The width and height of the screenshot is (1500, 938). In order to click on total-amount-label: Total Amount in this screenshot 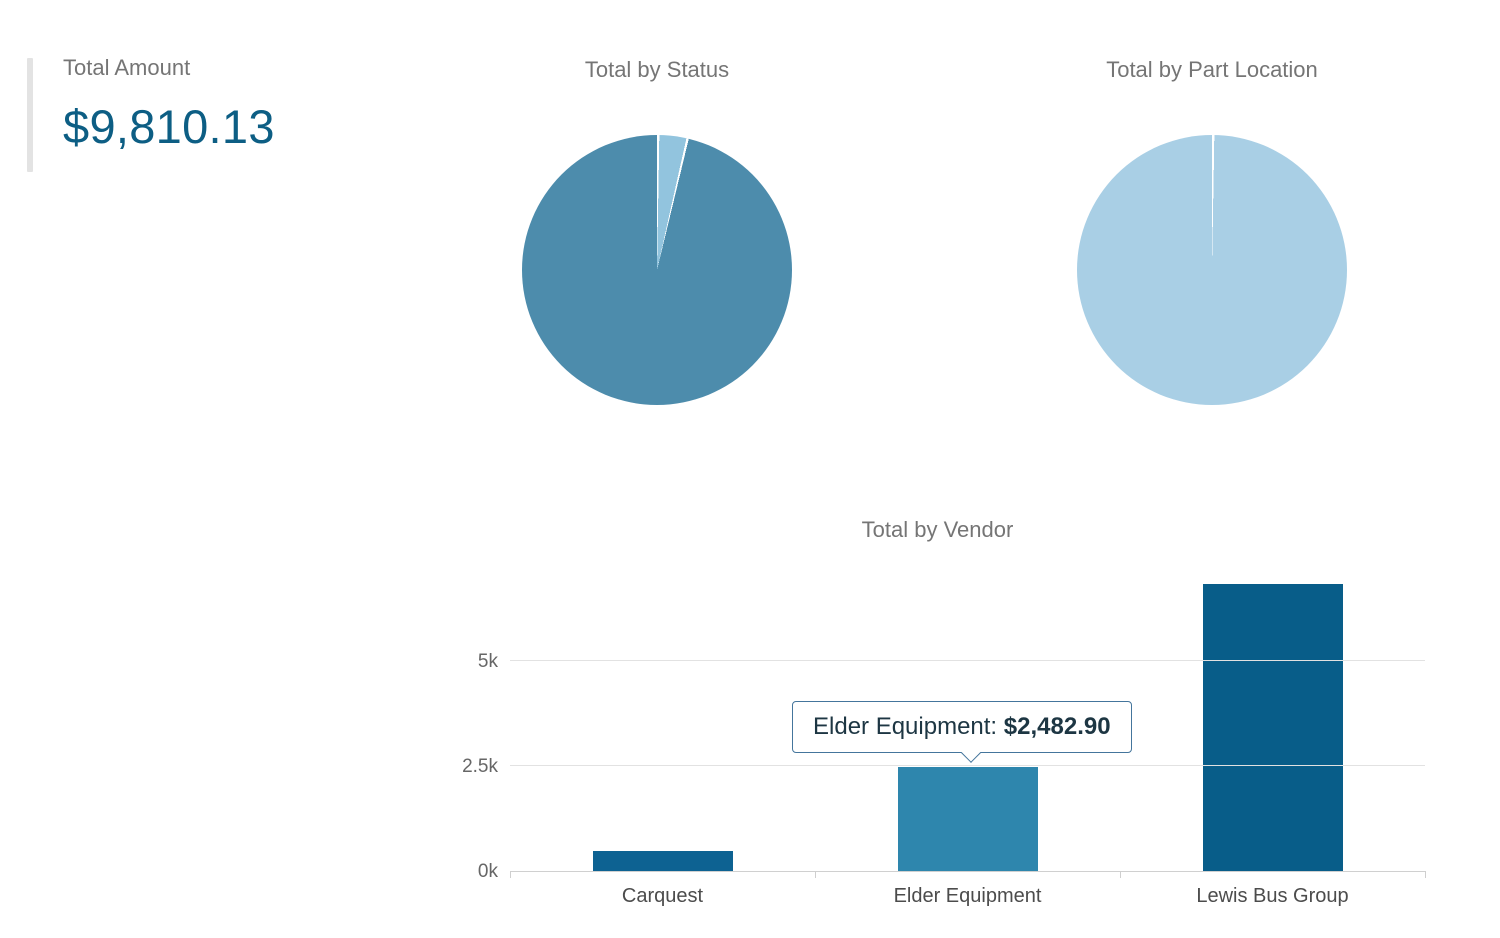, I will do `click(127, 67)`.